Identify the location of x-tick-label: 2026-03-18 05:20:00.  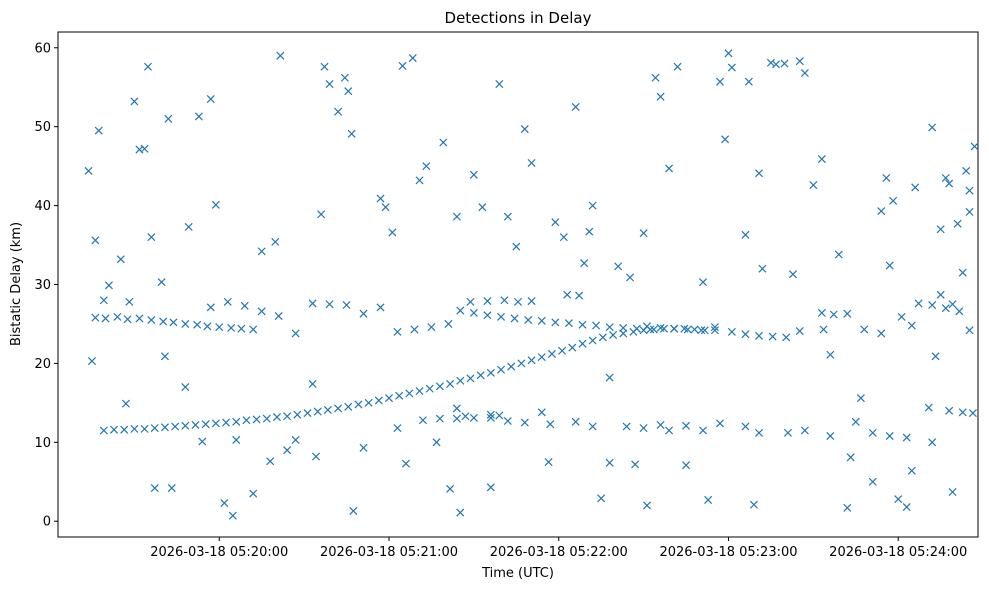
(219, 552).